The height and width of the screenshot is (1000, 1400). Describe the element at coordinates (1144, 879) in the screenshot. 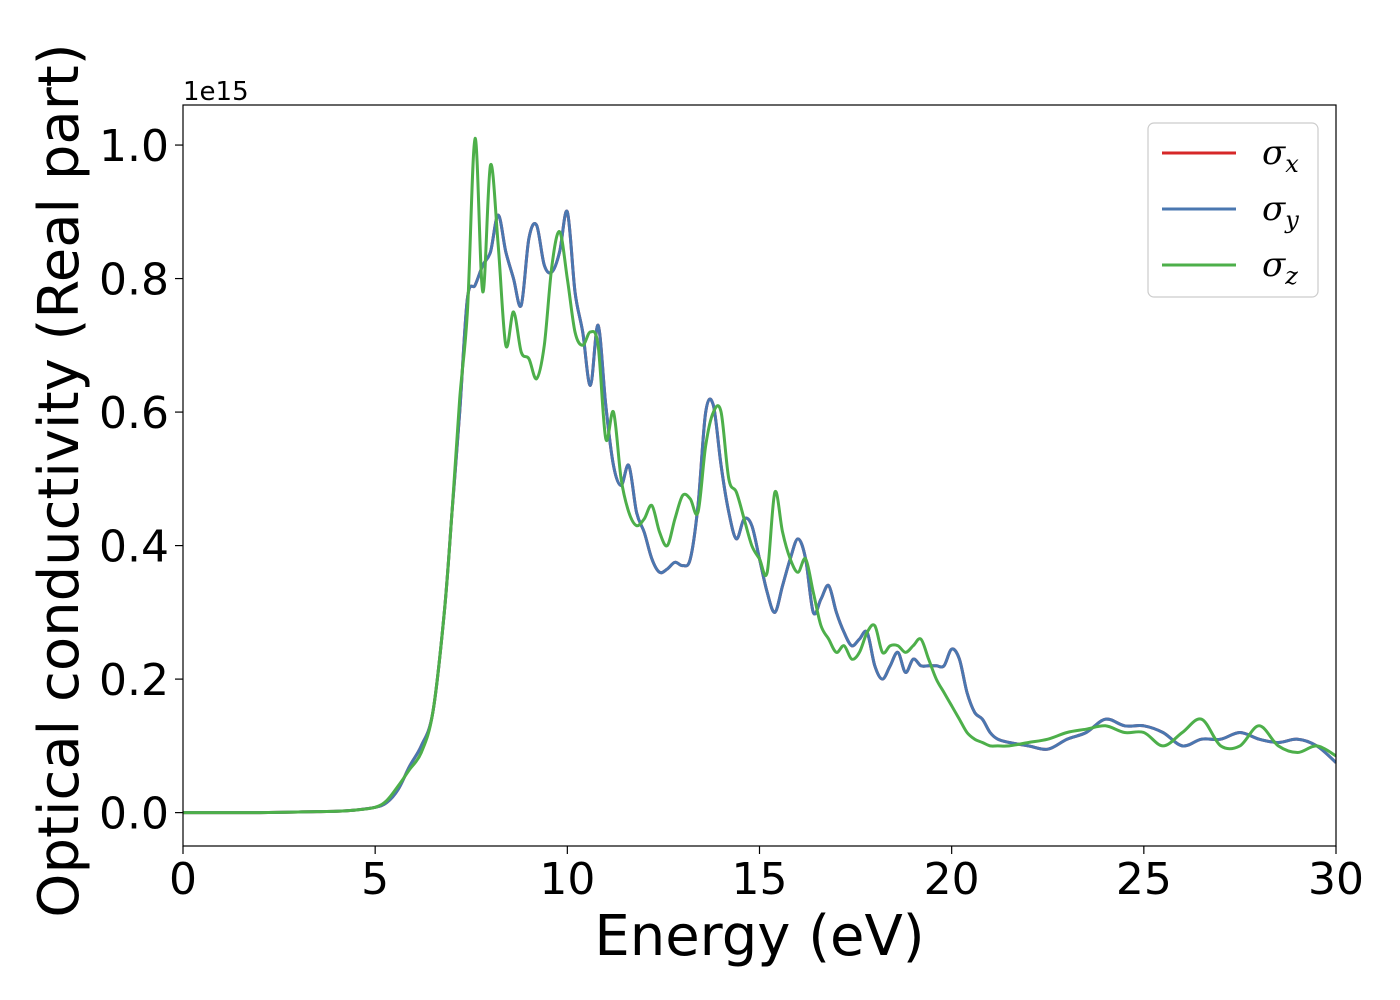

I see `x-tick-label: 25` at that location.